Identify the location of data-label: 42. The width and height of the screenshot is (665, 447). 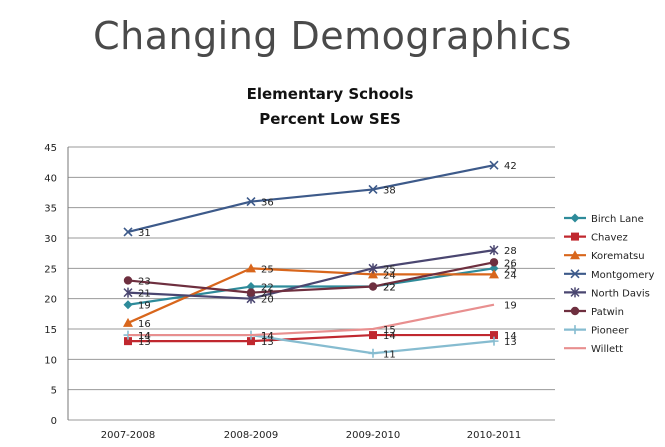
(510, 166).